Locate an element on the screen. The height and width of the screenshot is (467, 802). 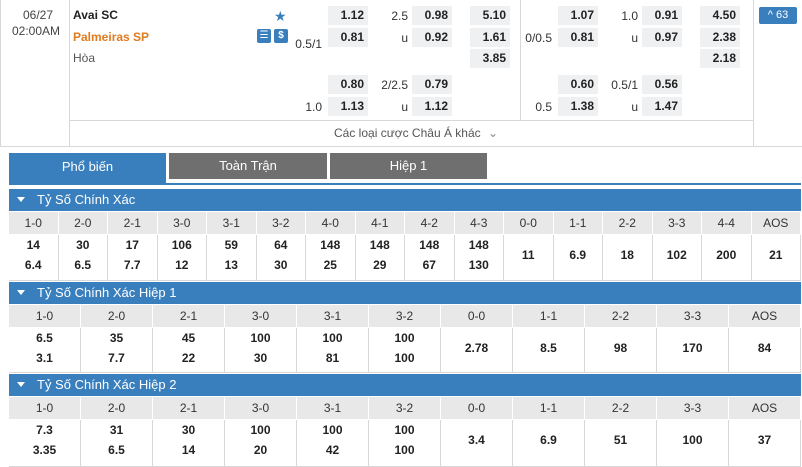
odds-value: 200 is located at coordinates (726, 255).